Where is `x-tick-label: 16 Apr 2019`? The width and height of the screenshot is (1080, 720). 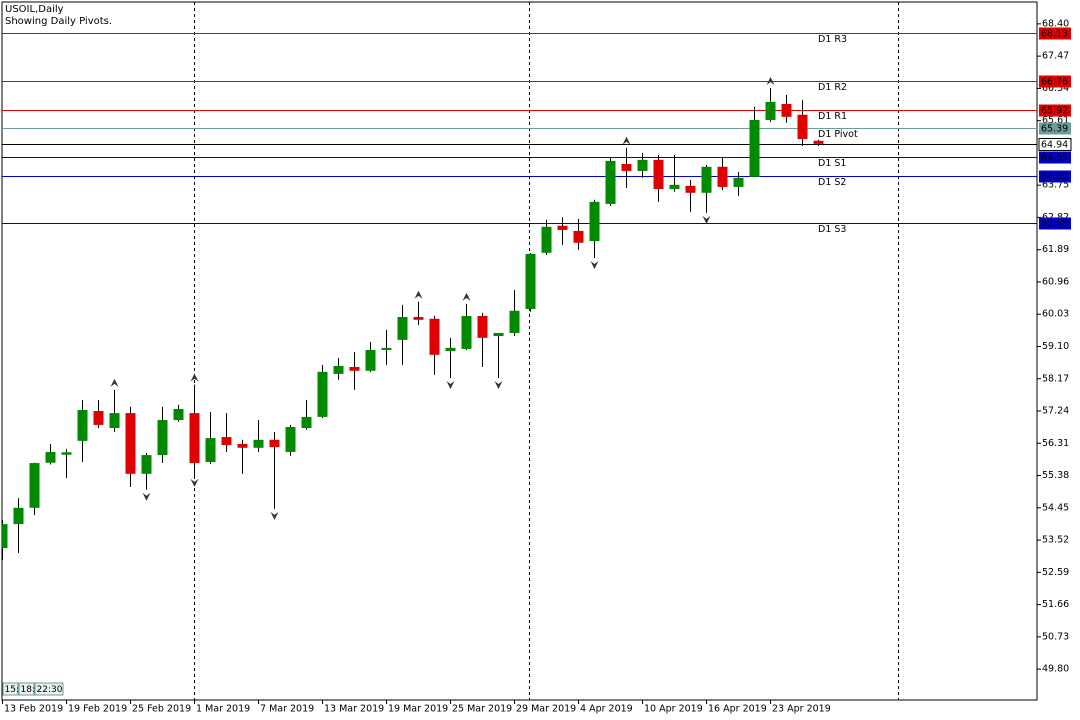
x-tick-label: 16 Apr 2019 is located at coordinates (737, 709).